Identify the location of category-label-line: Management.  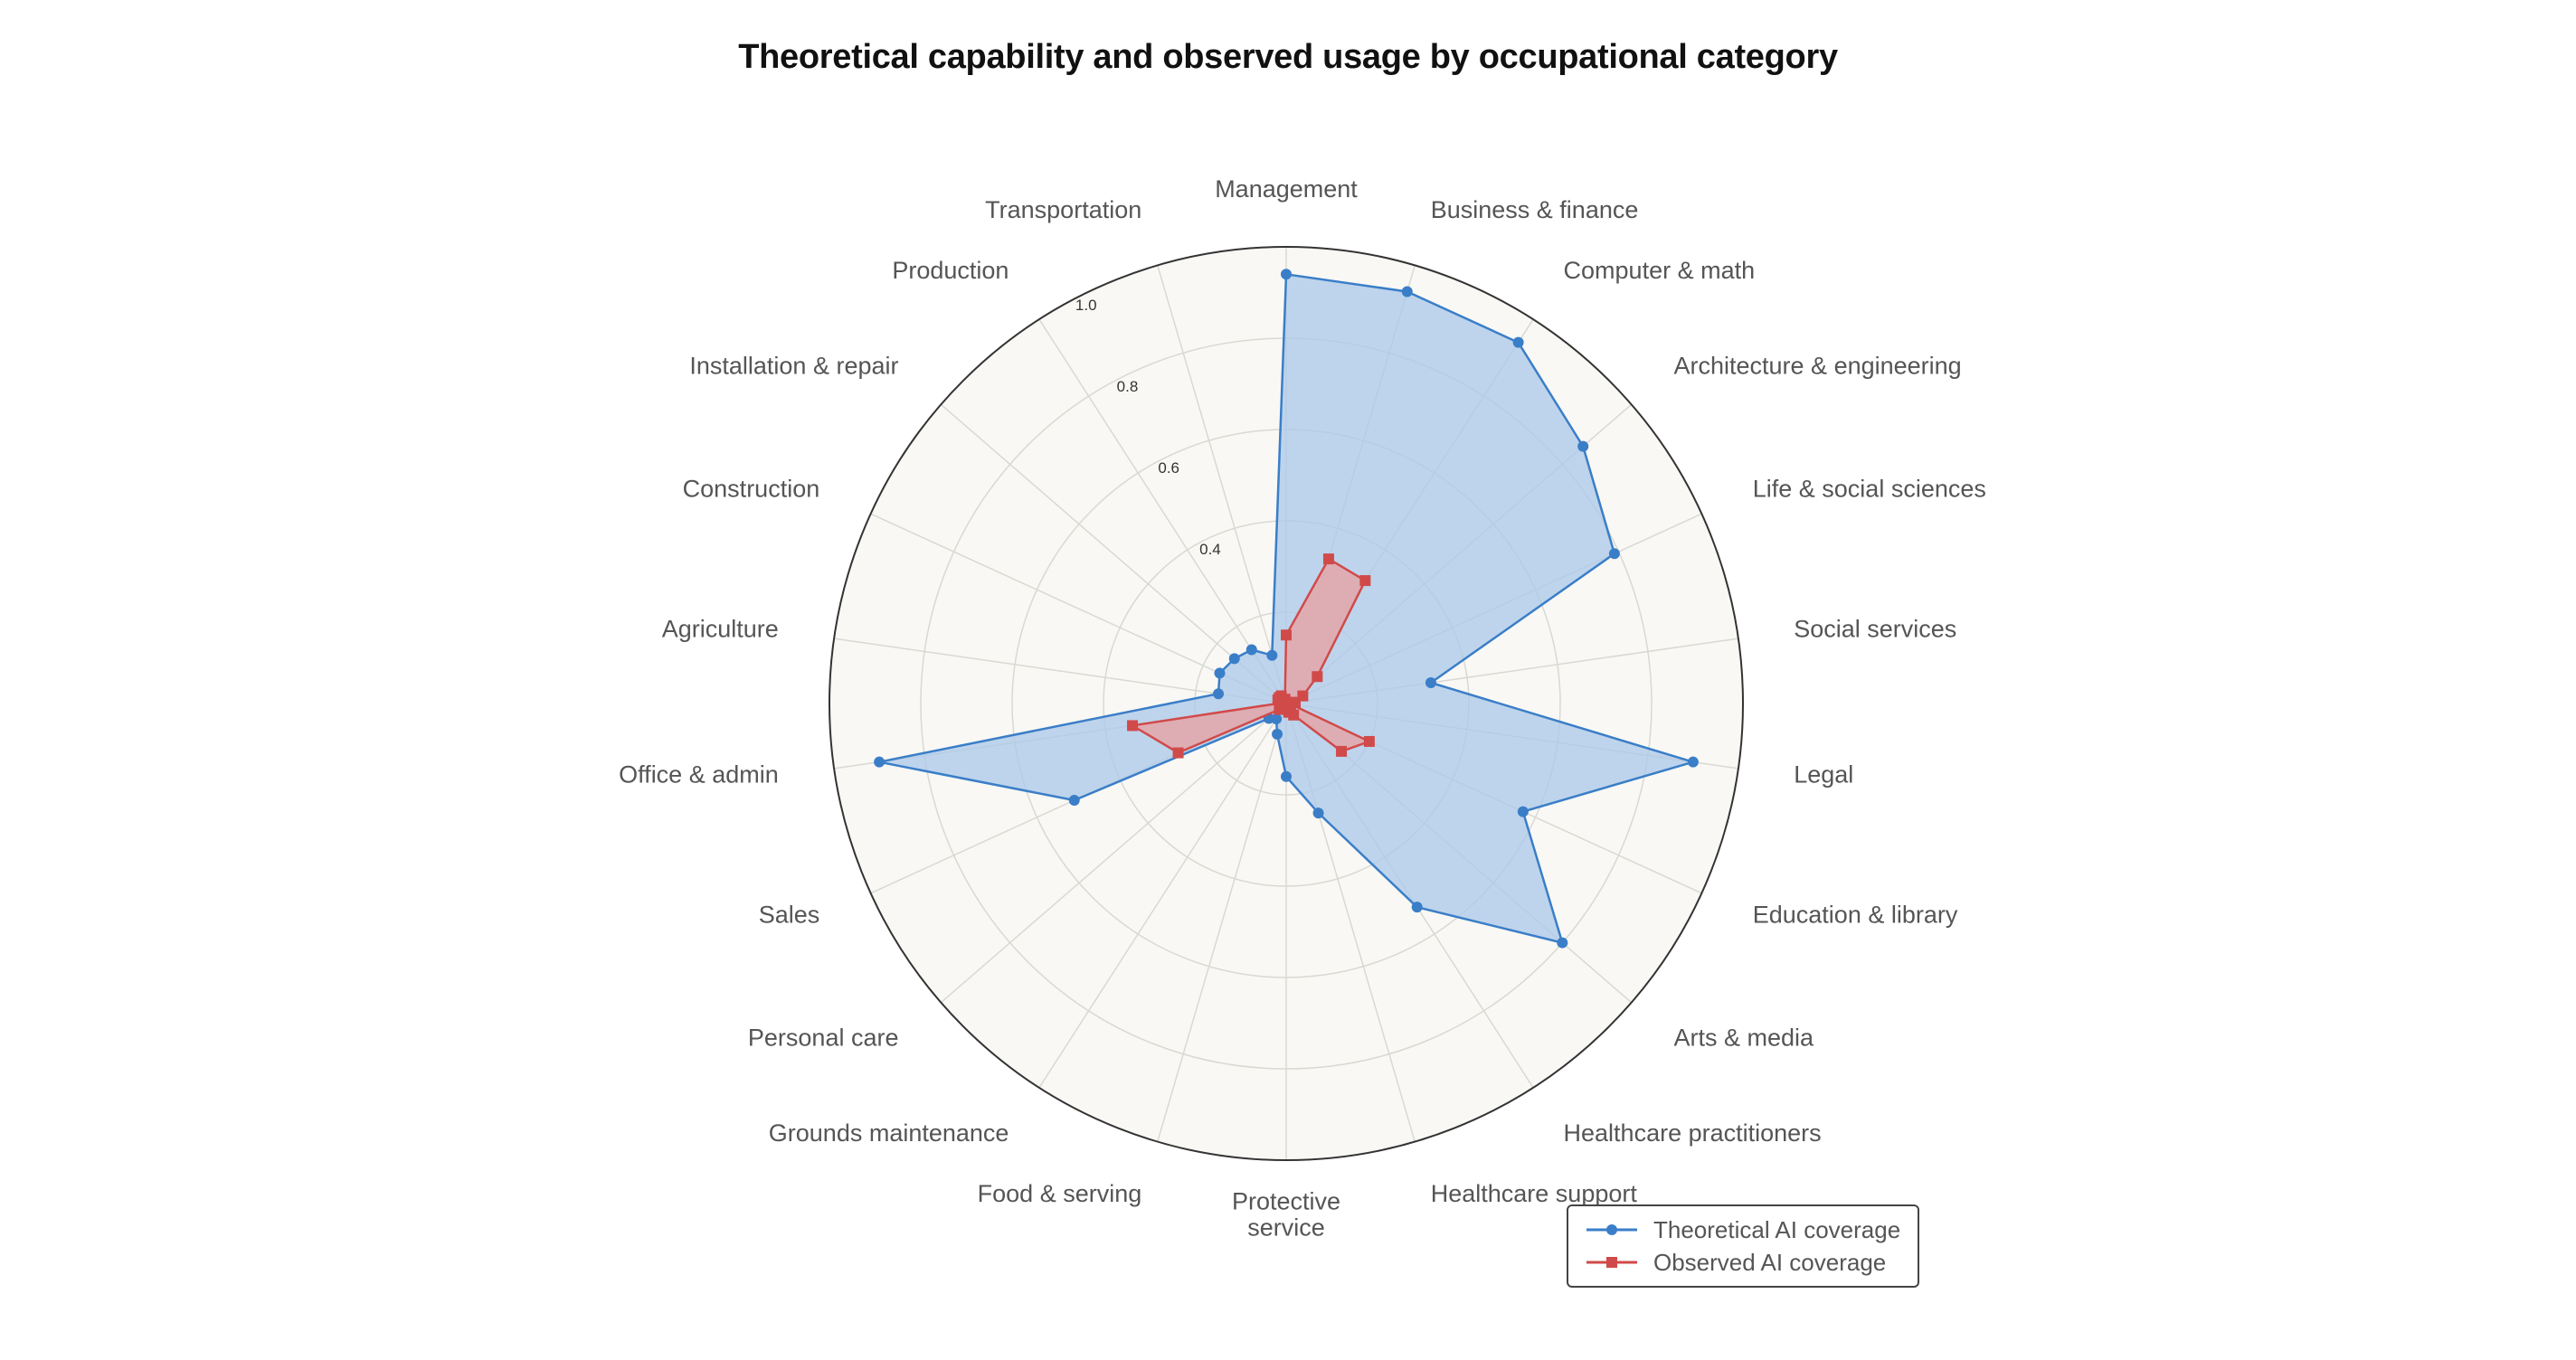
(1286, 189).